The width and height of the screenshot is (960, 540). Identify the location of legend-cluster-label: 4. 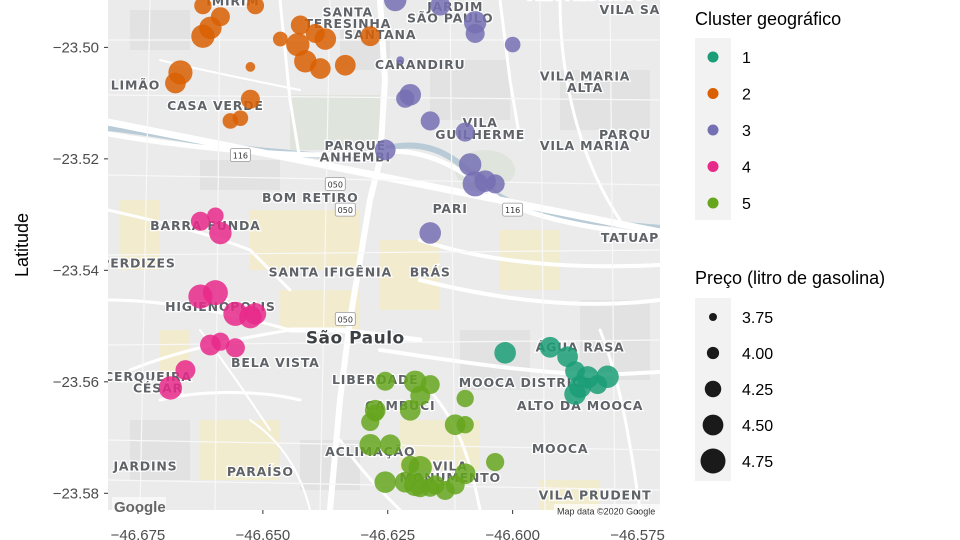
(746, 168).